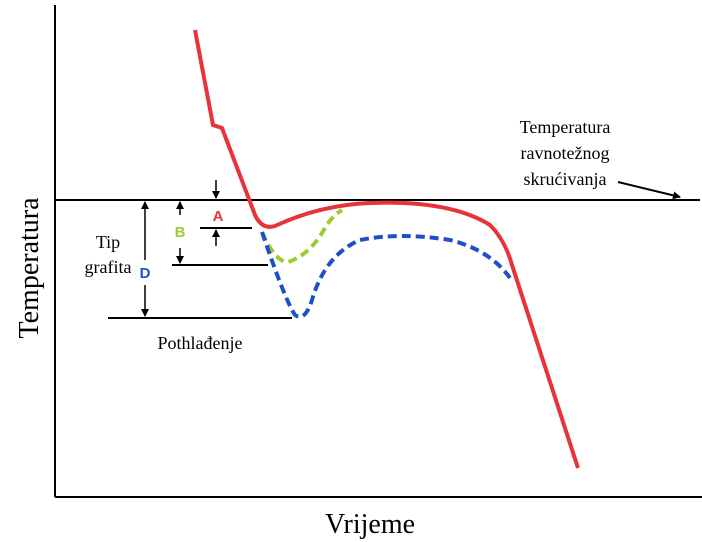 Image resolution: width=702 pixels, height=542 pixels. Describe the element at coordinates (200, 343) in the screenshot. I see `undercooling-label: Pothlađenje` at that location.